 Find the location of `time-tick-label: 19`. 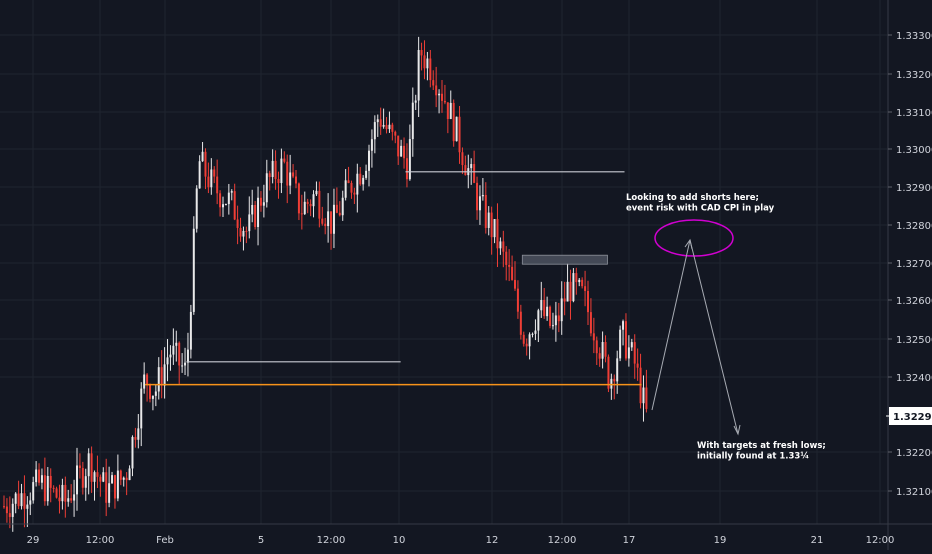

time-tick-label: 19 is located at coordinates (720, 540).